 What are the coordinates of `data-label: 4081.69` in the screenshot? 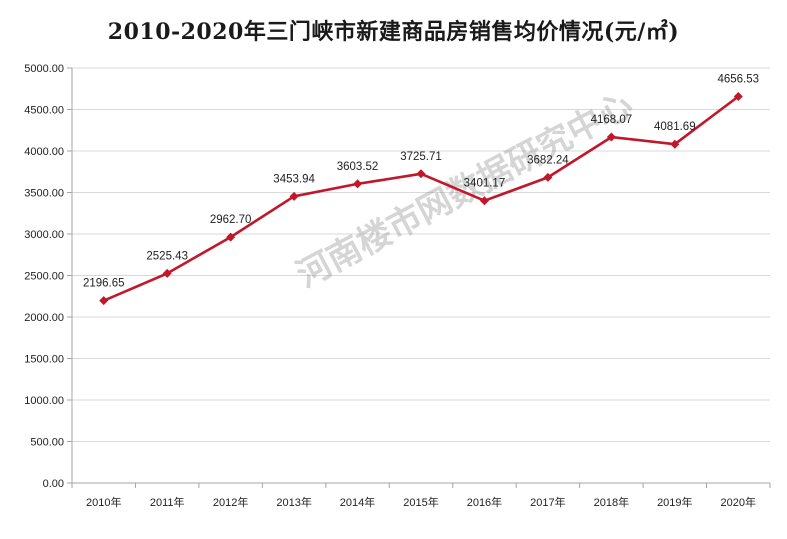 It's located at (675, 127).